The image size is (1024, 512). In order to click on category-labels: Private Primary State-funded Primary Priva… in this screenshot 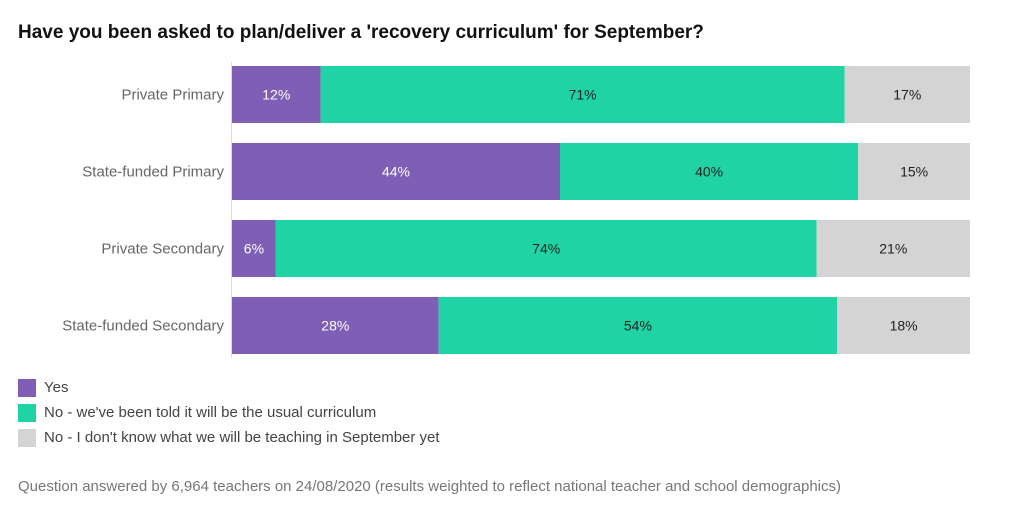, I will do `click(143, 211)`.